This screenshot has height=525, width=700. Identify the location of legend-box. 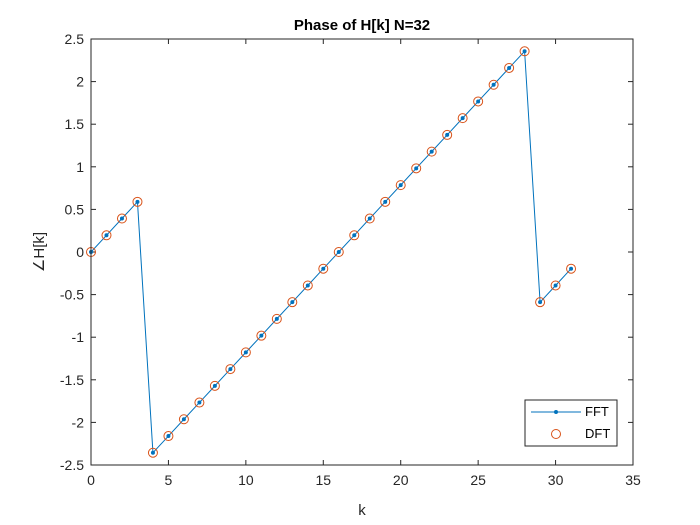
(571, 423).